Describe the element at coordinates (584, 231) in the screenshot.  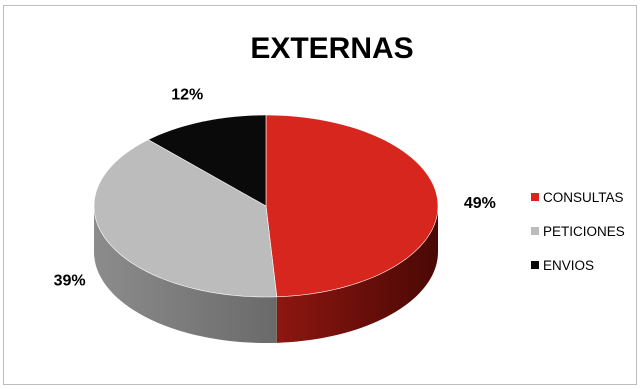
I see `legend-label-peticiones: PETICIONES` at that location.